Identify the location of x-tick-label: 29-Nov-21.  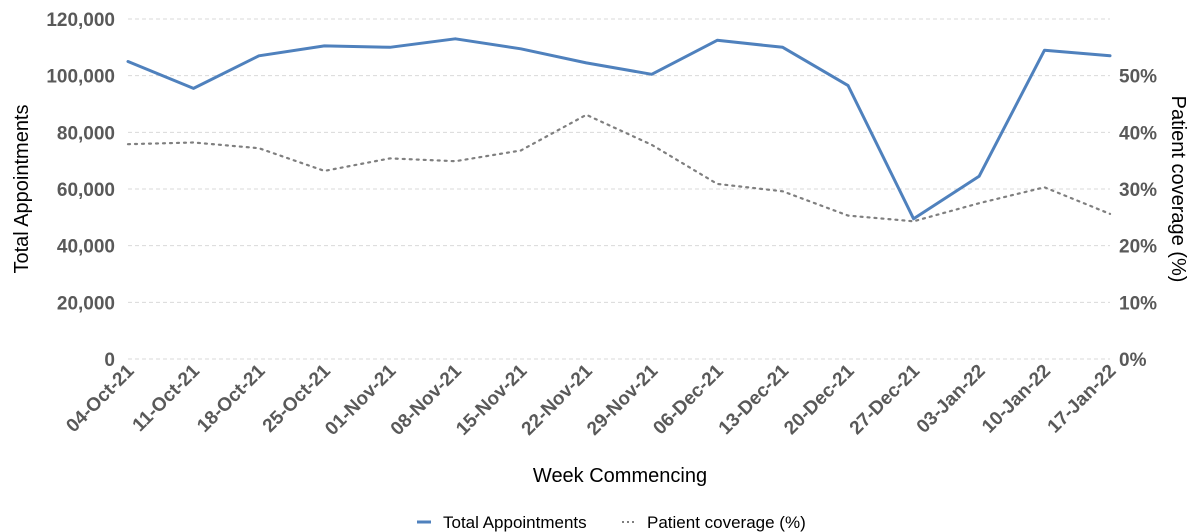
(622, 399).